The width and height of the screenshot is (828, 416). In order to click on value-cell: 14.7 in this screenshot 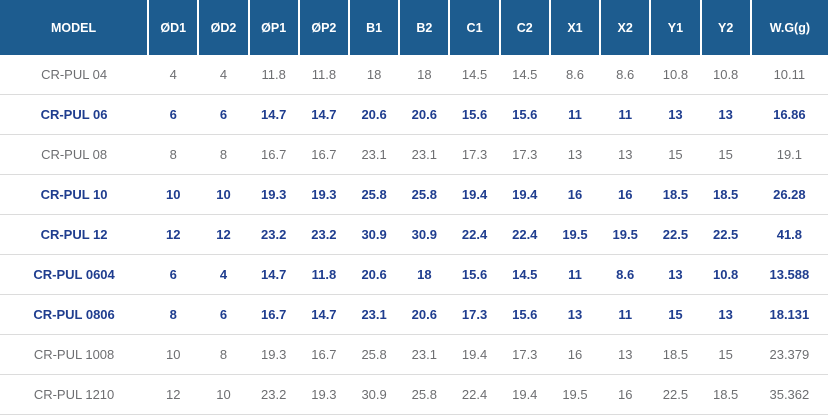, I will do `click(323, 314)`.